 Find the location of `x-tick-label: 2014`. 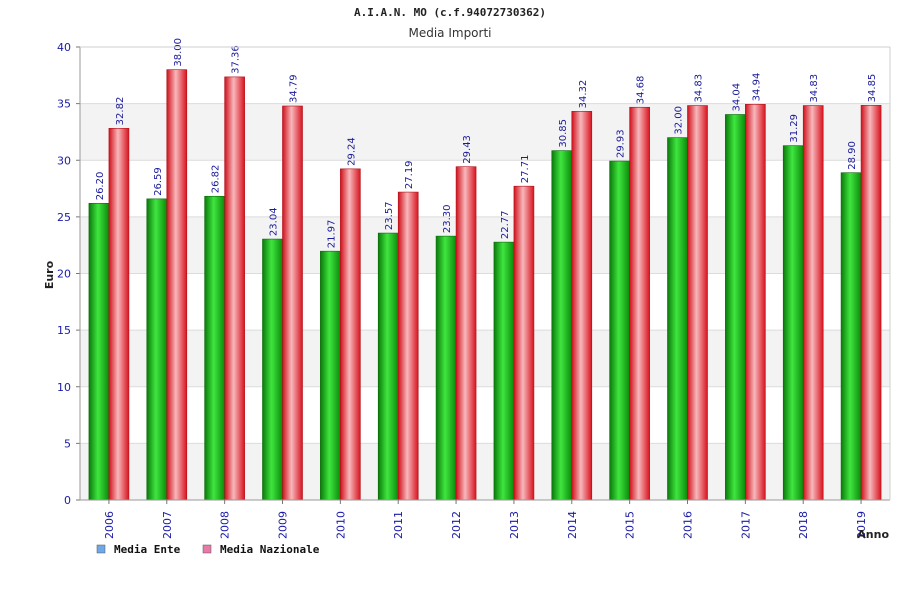

x-tick-label: 2014 is located at coordinates (572, 525).